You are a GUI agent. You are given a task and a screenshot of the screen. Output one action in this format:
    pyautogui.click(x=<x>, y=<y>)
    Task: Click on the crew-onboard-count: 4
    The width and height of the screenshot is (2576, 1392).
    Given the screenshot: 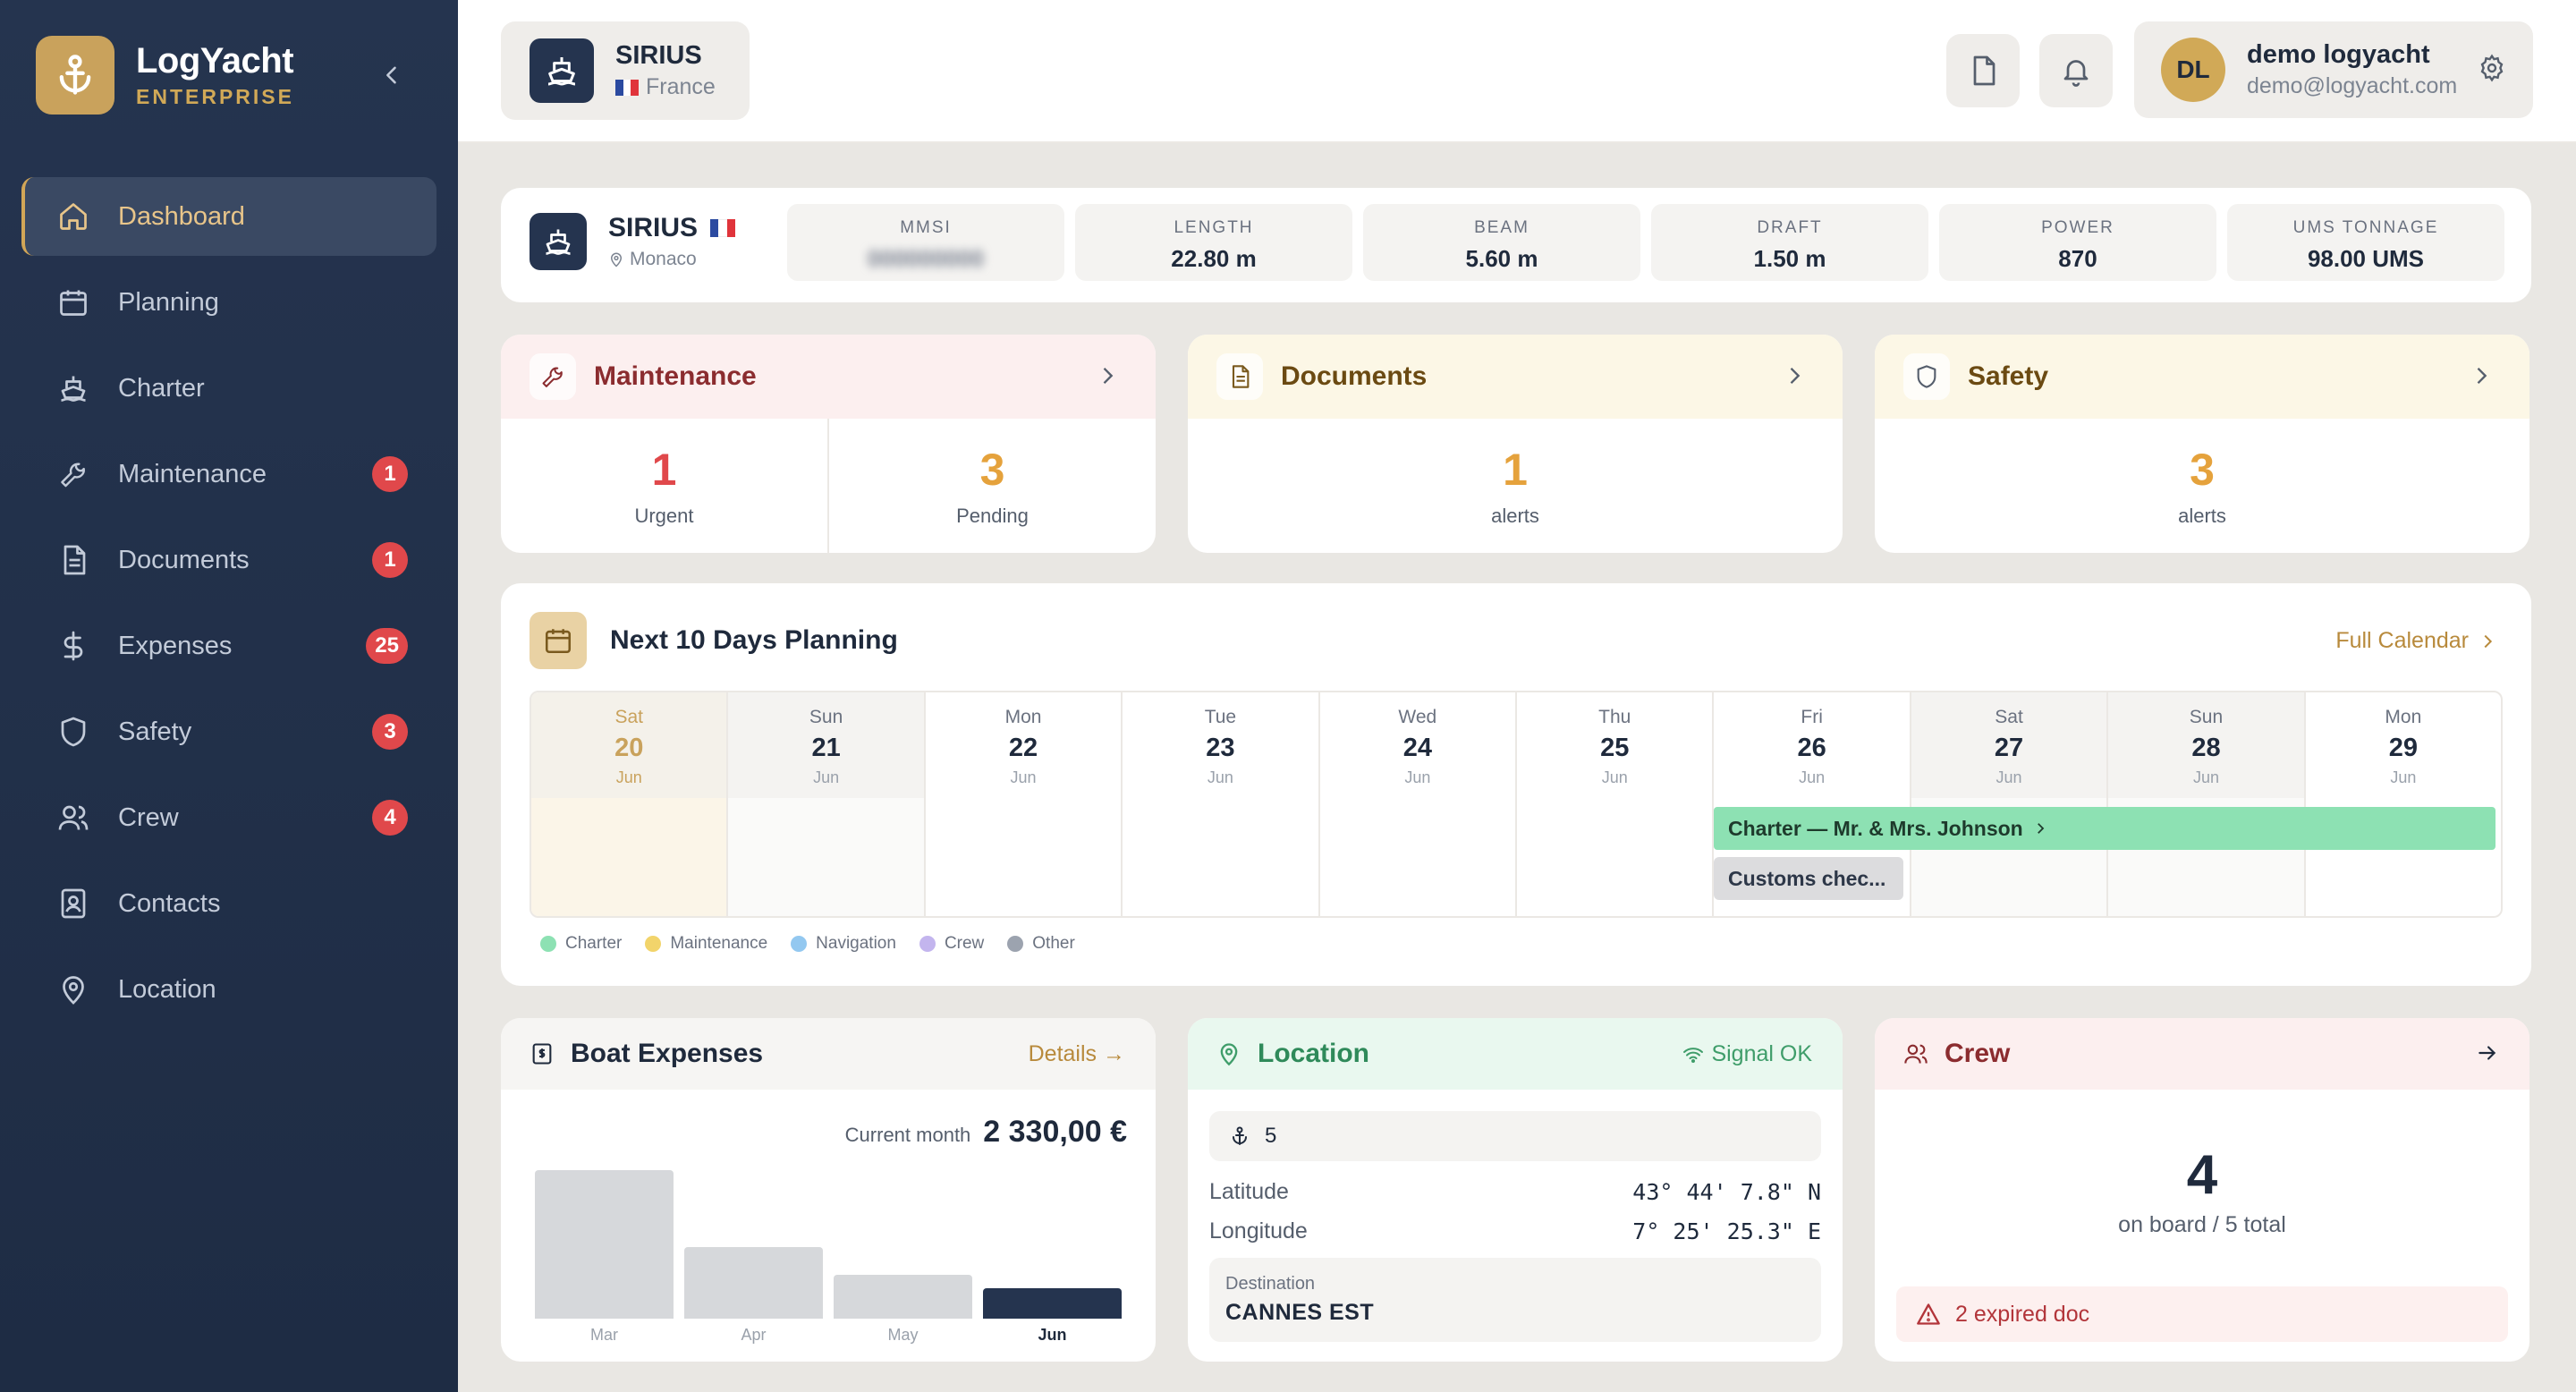 What is the action you would take?
    pyautogui.click(x=2202, y=1175)
    